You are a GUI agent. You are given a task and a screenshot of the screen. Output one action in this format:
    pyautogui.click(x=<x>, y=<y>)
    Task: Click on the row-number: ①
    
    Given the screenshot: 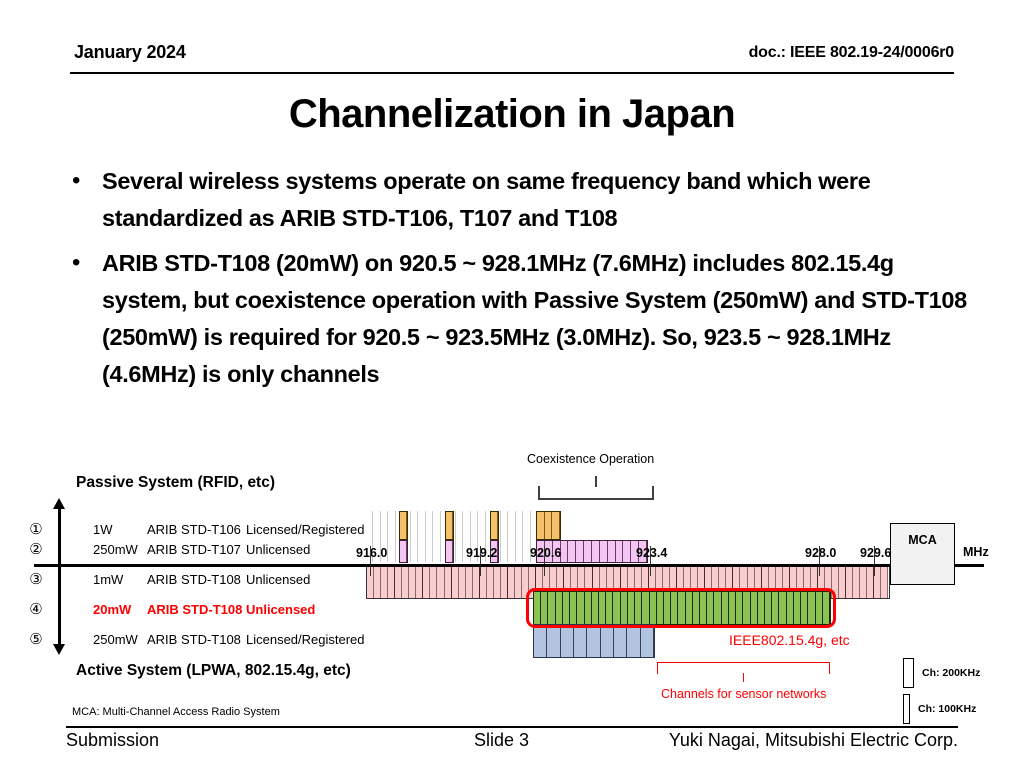 What is the action you would take?
    pyautogui.click(x=36, y=529)
    